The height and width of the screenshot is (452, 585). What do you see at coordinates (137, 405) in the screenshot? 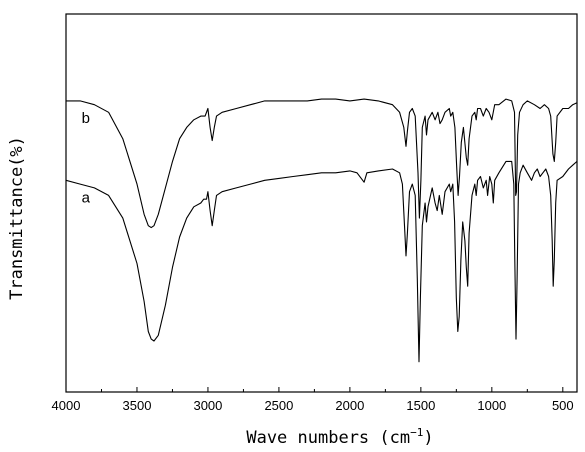
I see `x-tick-label: 3500` at bounding box center [137, 405].